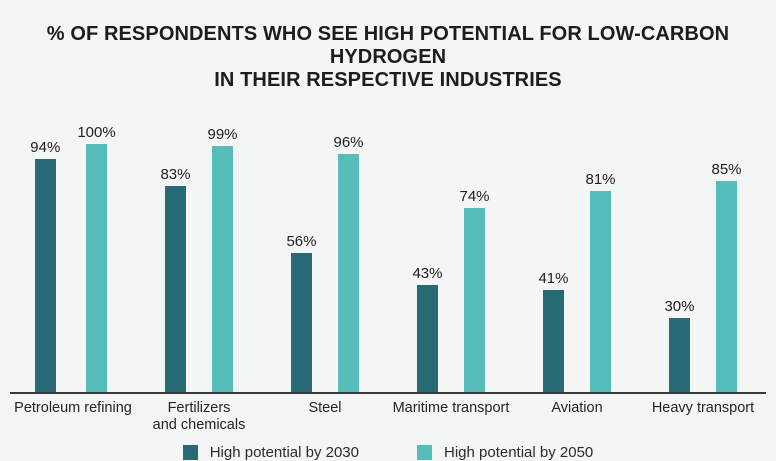 The width and height of the screenshot is (776, 461). What do you see at coordinates (73, 408) in the screenshot?
I see `category-label: Petroleum refining` at bounding box center [73, 408].